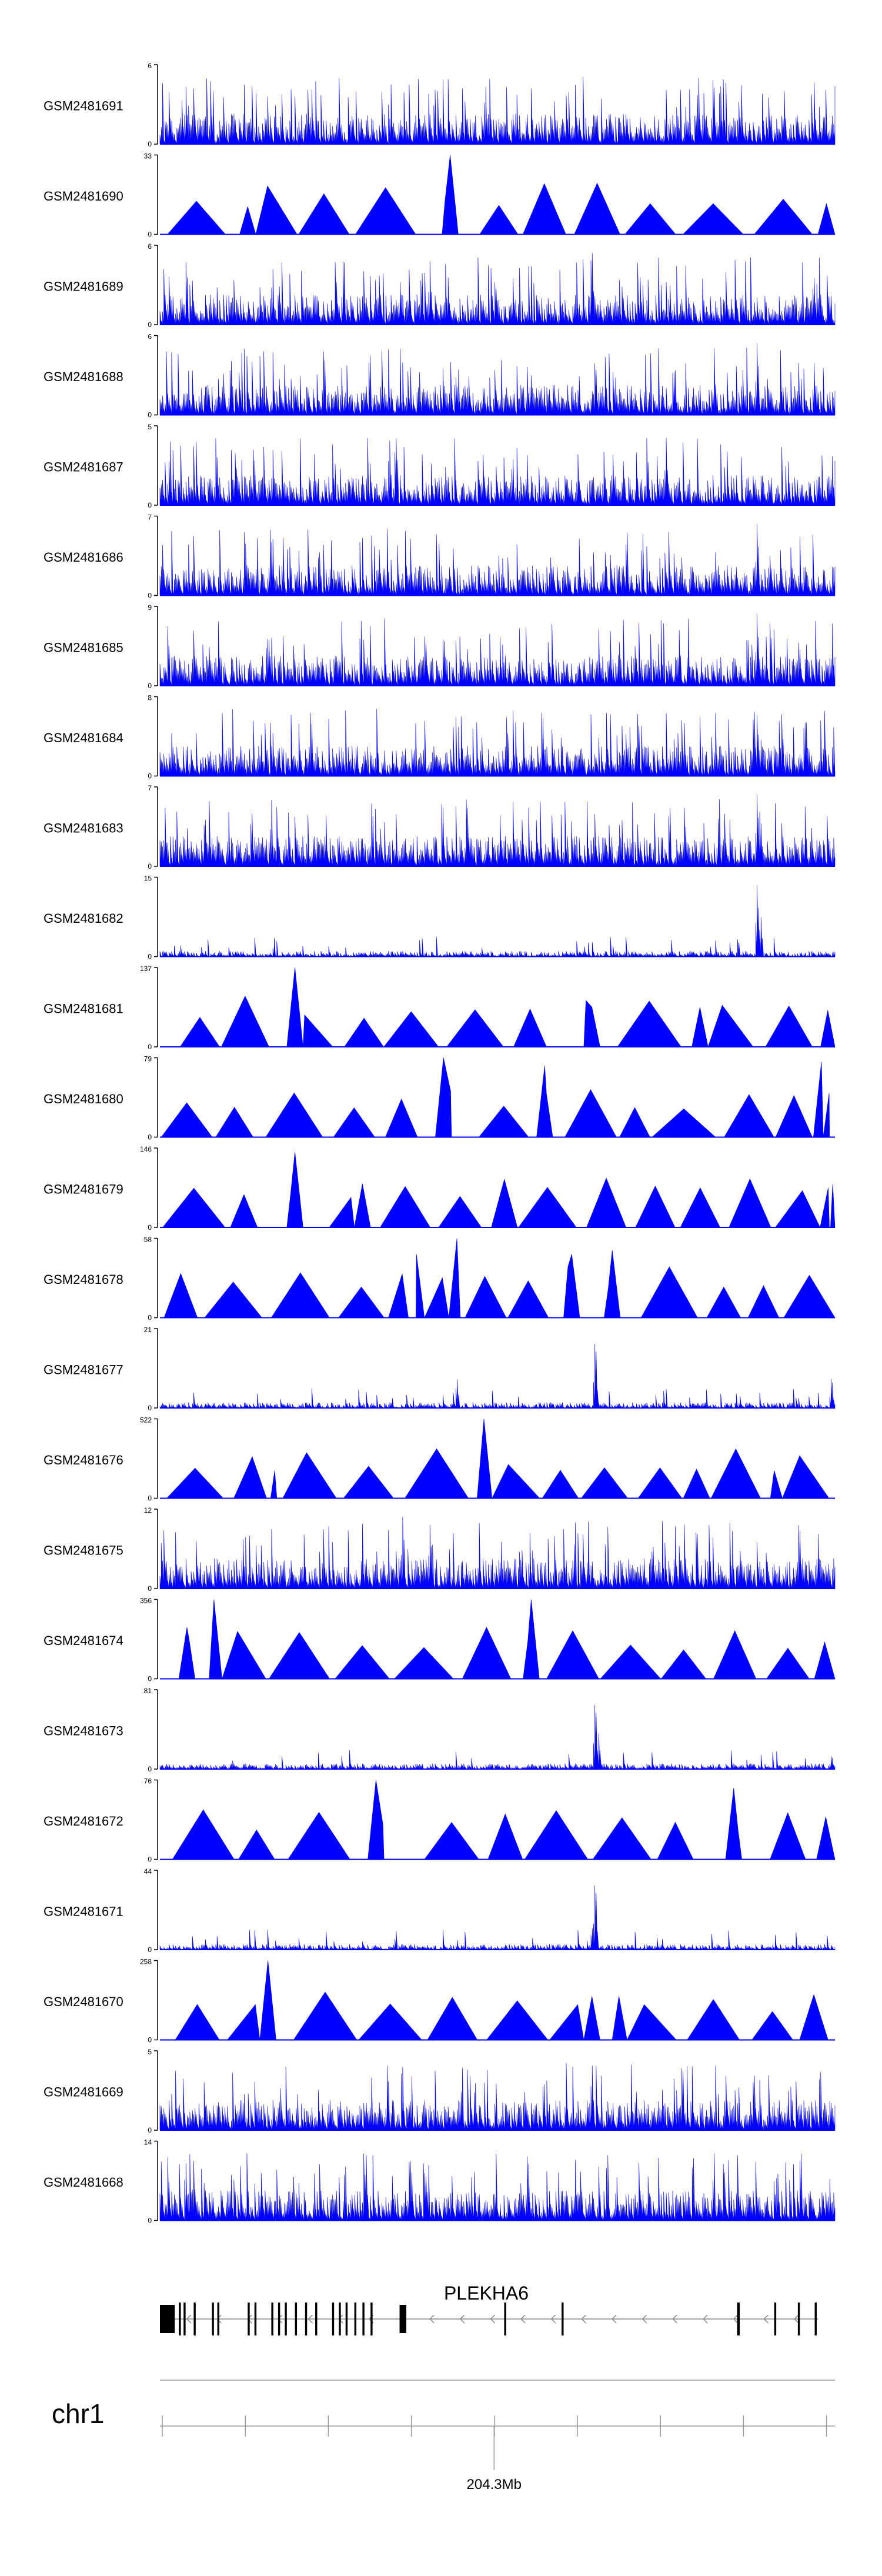  I want to click on track-label: GSM2481674, so click(83, 1640).